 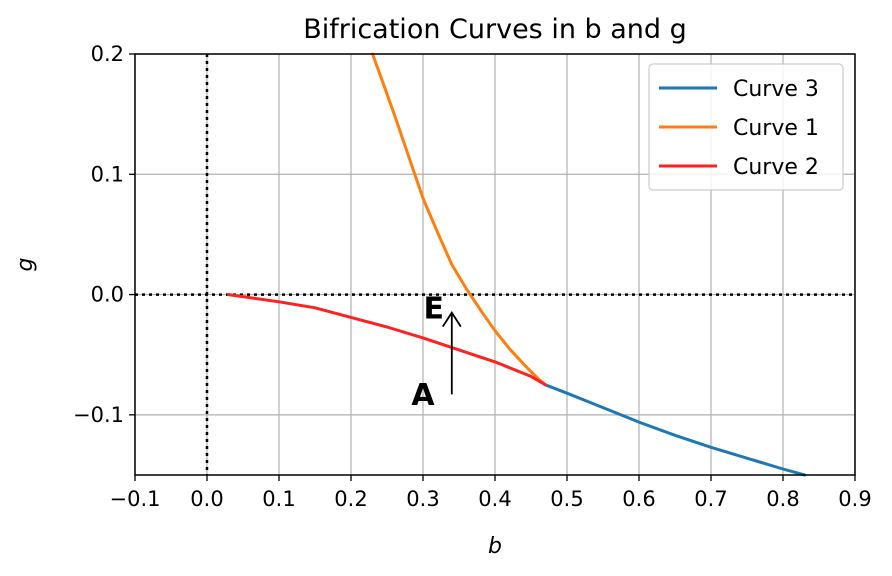 I want to click on x-tick-label: 0.8, so click(x=782, y=499).